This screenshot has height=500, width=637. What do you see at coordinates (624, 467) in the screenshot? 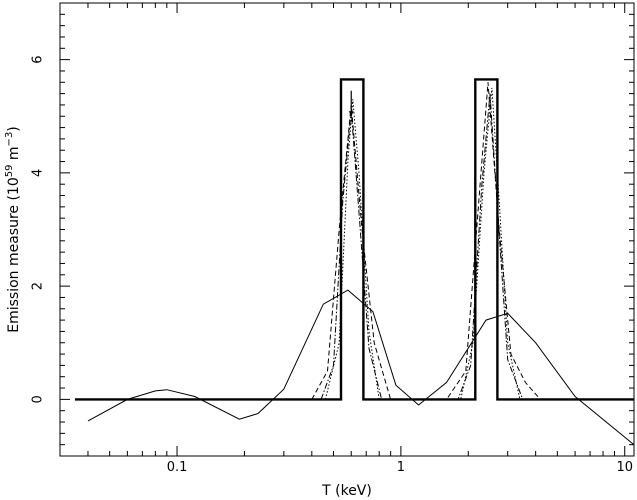
I see `x-tick-label: 10` at bounding box center [624, 467].